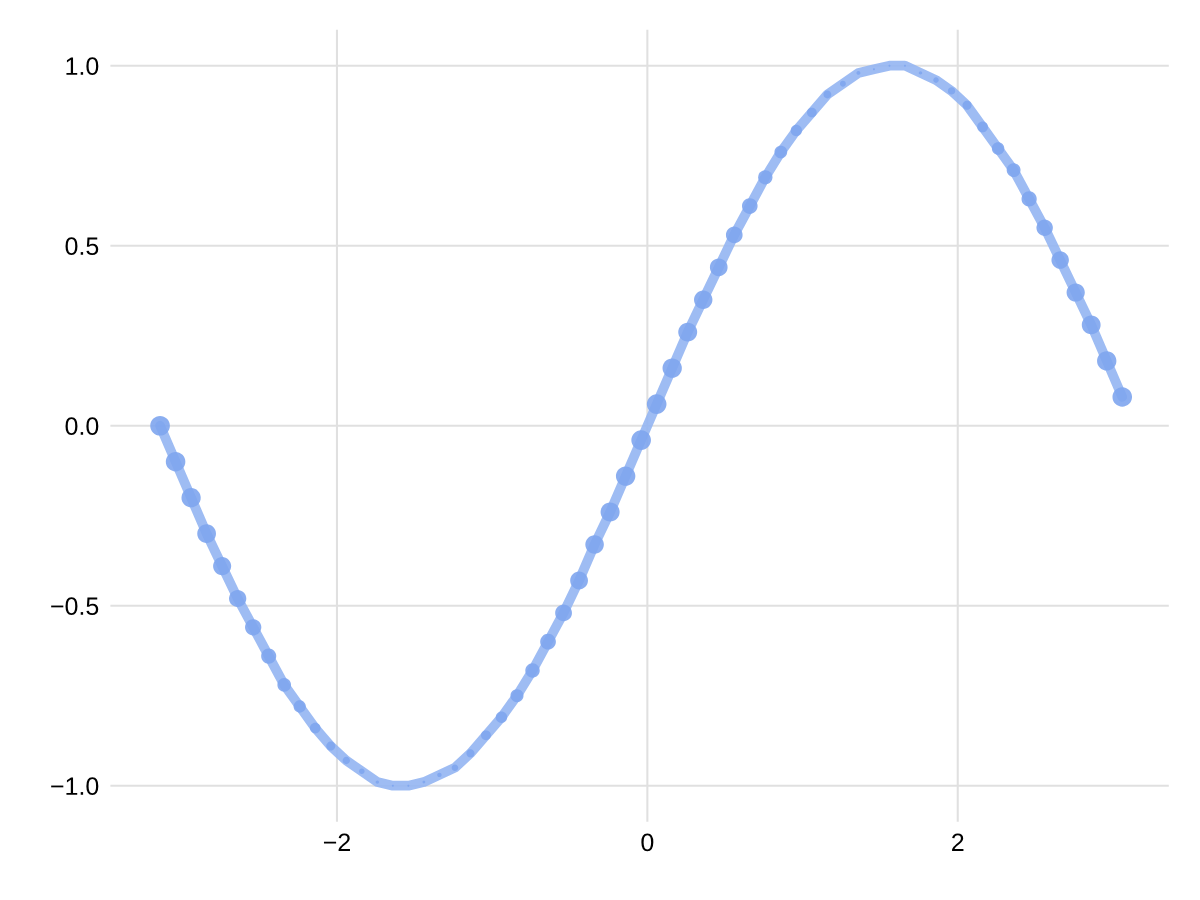 The width and height of the screenshot is (1200, 900). What do you see at coordinates (82, 66) in the screenshot?
I see `y-tick-label: 1.0` at bounding box center [82, 66].